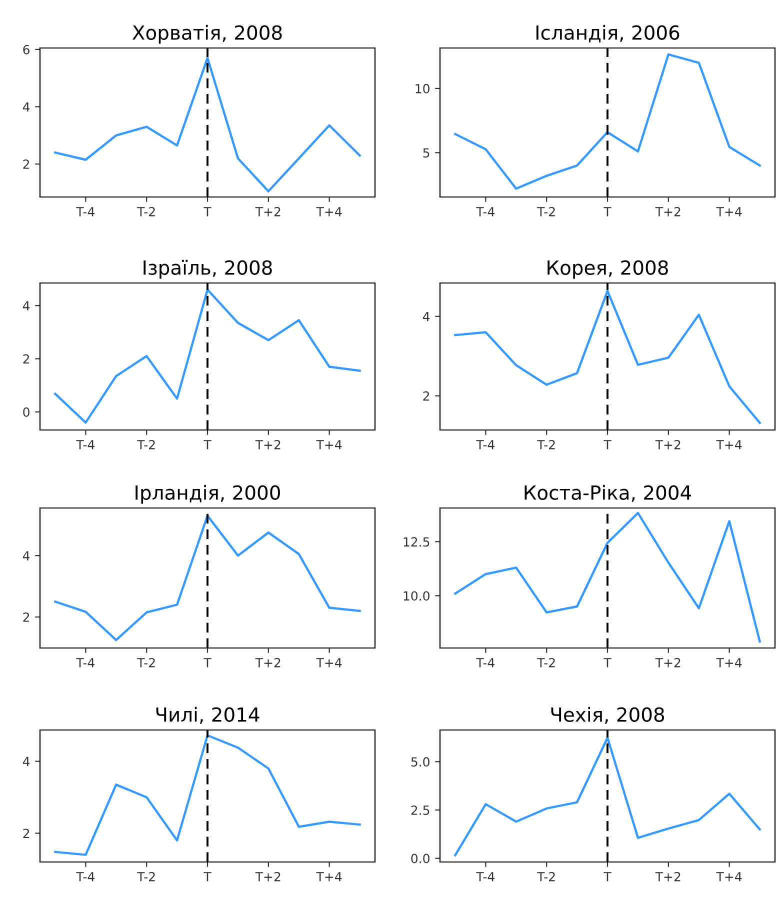 This screenshot has height=901, width=782. I want to click on y-tick-label: 6, so click(26, 49).